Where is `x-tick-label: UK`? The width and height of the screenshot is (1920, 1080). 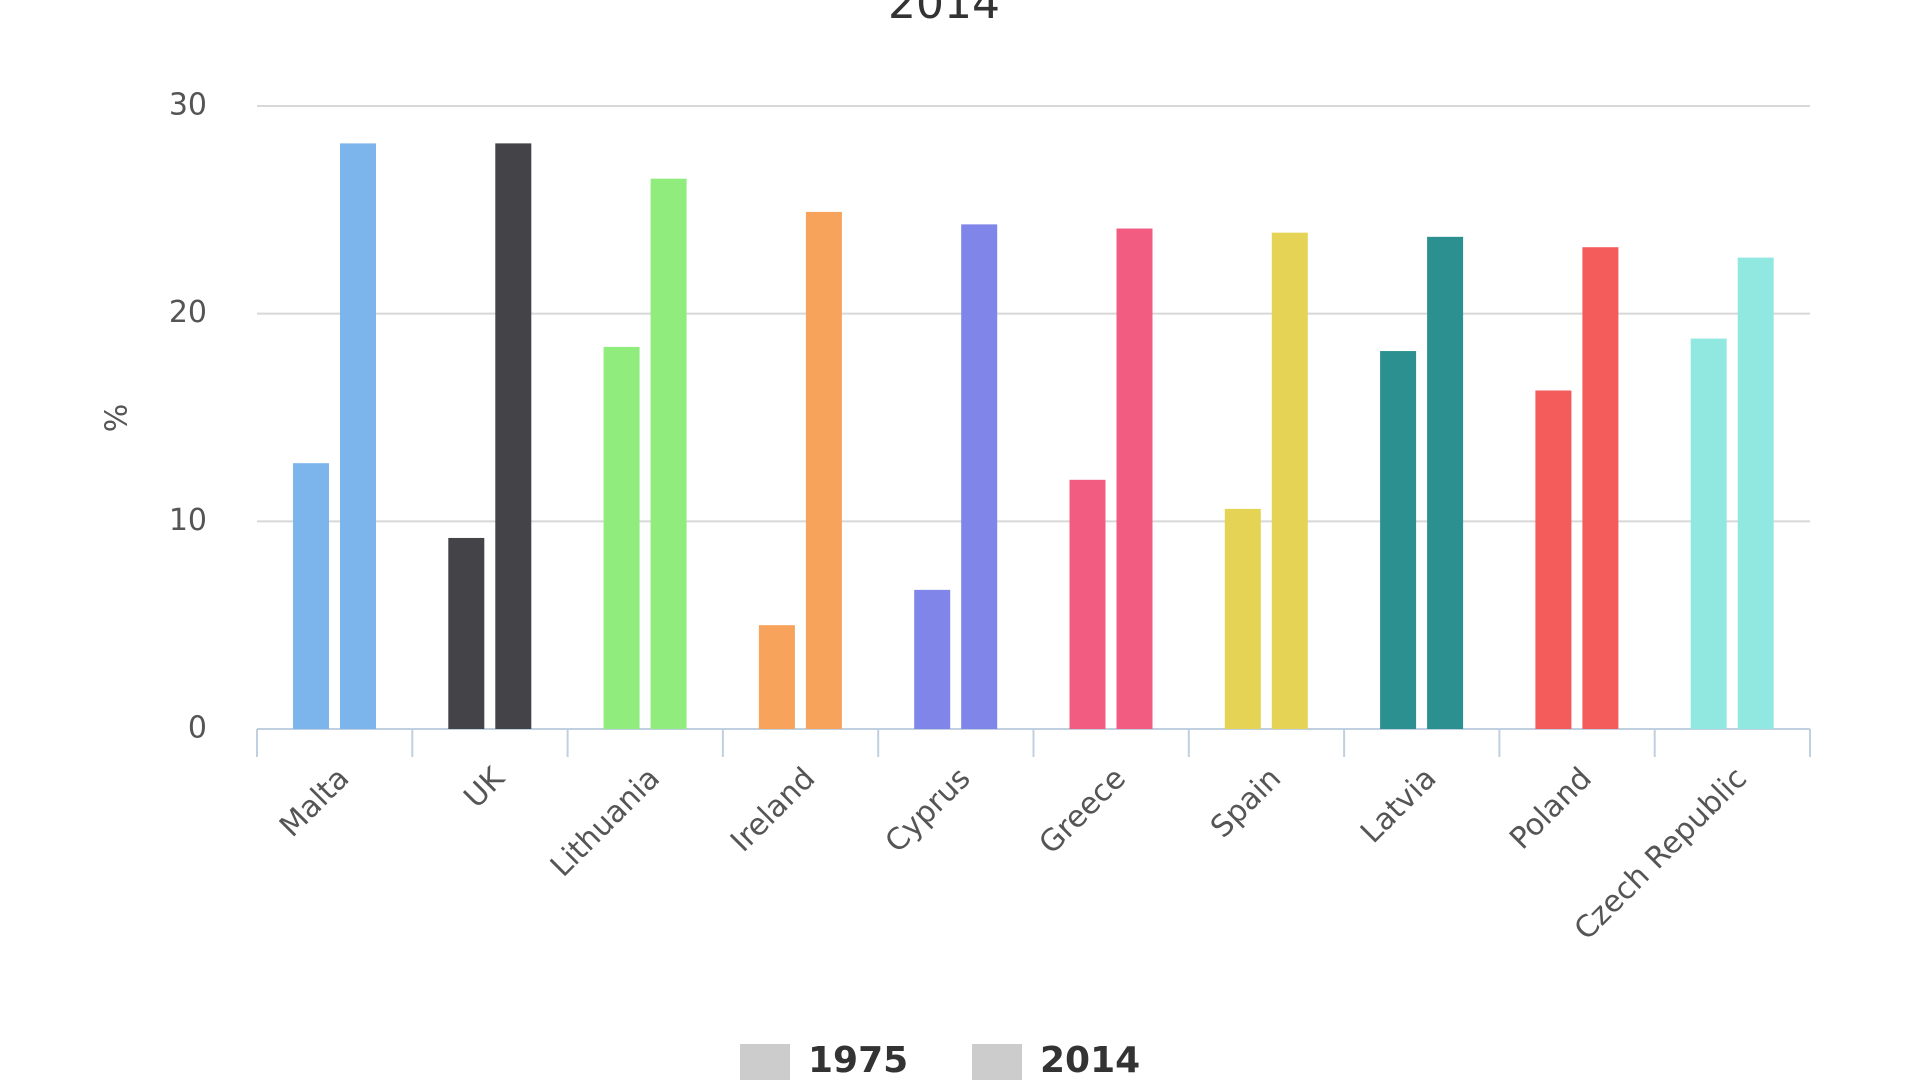
x-tick-label: UK is located at coordinates (484, 787).